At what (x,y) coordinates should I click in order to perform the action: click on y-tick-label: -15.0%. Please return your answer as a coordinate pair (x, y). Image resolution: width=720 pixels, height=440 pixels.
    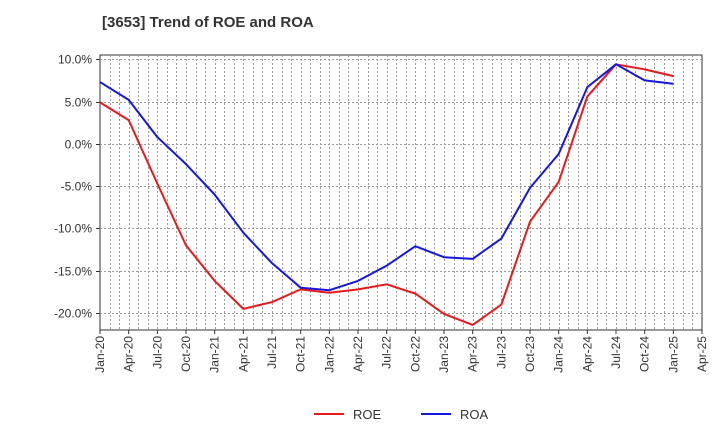
    Looking at the image, I should click on (73, 272).